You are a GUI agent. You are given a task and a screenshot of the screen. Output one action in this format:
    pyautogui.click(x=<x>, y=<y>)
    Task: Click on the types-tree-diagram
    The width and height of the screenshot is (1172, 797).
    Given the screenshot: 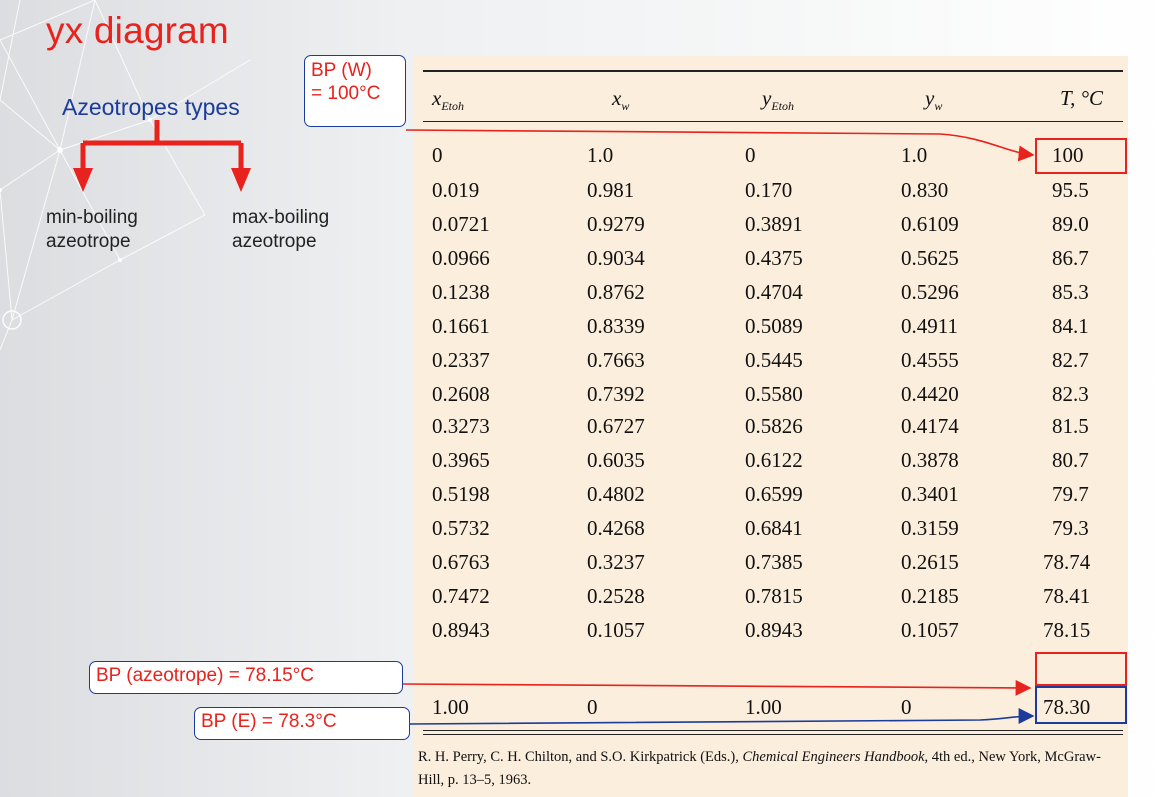 What is the action you would take?
    pyautogui.click(x=162, y=156)
    